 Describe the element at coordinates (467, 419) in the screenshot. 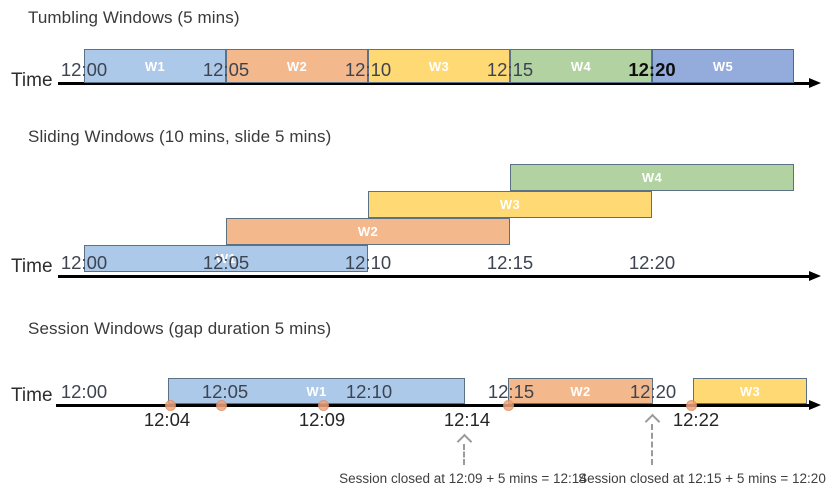

I see `event-time-label: 12:14` at that location.